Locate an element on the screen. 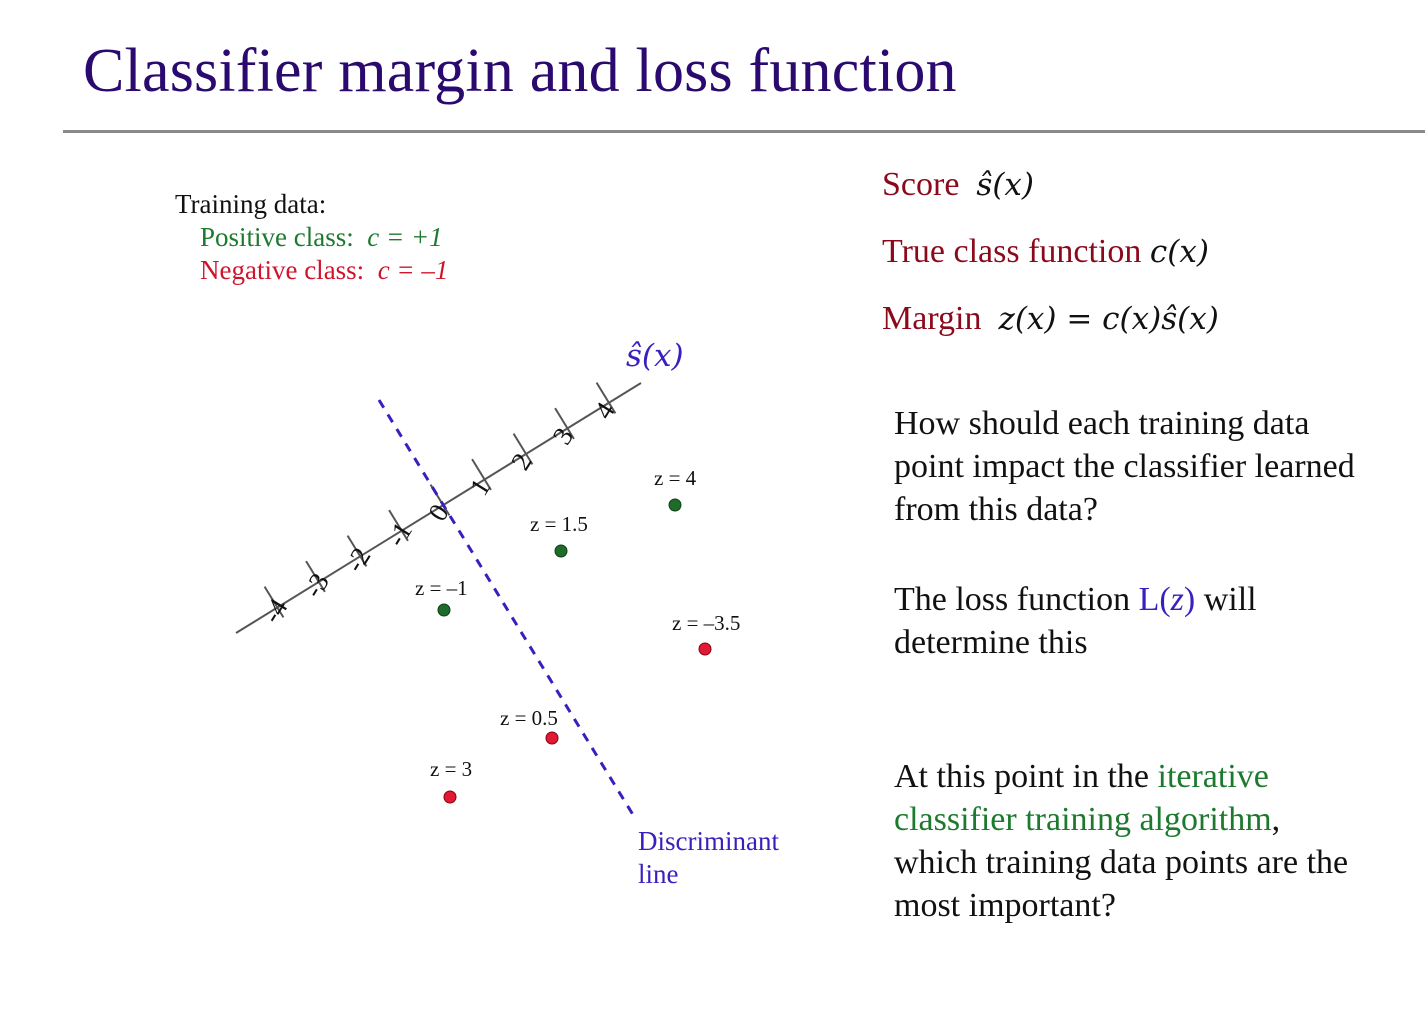 The image size is (1425, 1021). margin-expr: z(x) = c(x)ŝ(x) is located at coordinates (1108, 319).